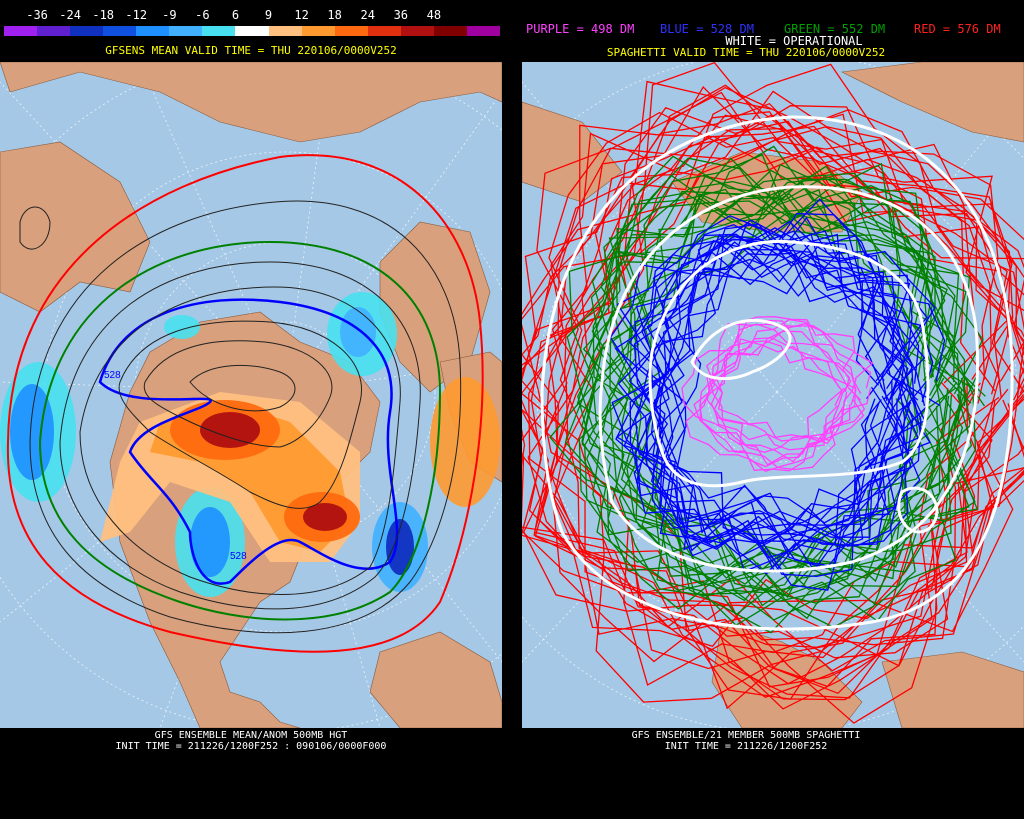  I want to click on colorbar-label: -18, so click(103, 15).